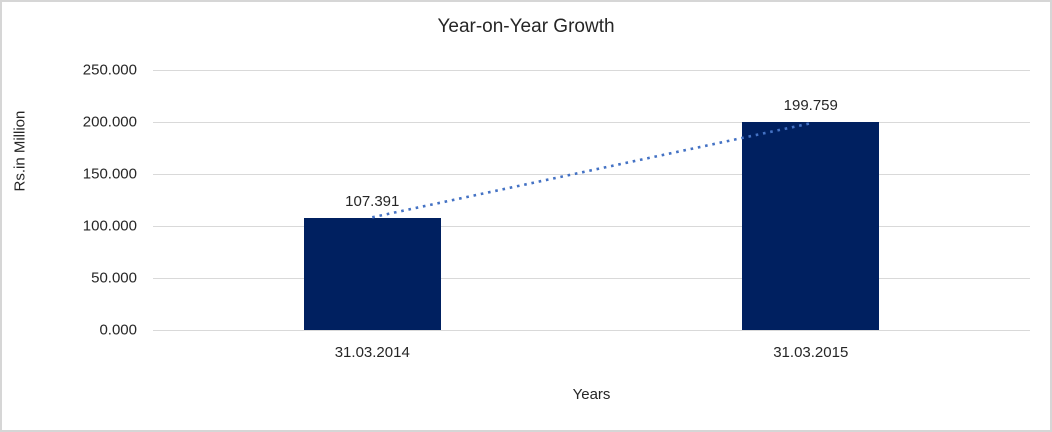 The height and width of the screenshot is (432, 1052). What do you see at coordinates (114, 278) in the screenshot?
I see `y-tick-label: 50.000` at bounding box center [114, 278].